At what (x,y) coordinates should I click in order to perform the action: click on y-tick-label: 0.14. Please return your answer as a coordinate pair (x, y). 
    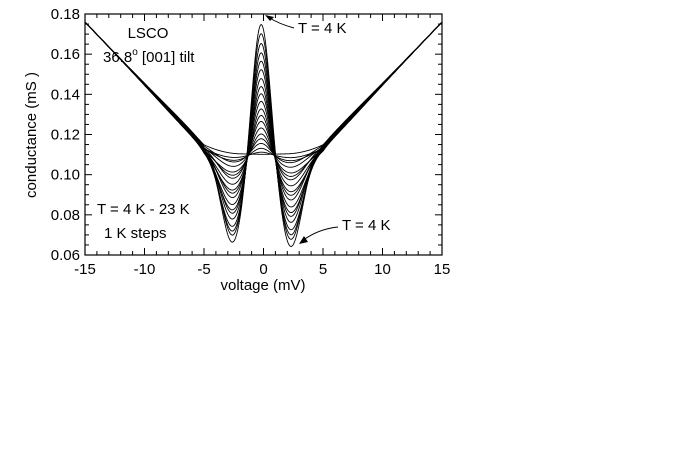
    Looking at the image, I should click on (65, 94).